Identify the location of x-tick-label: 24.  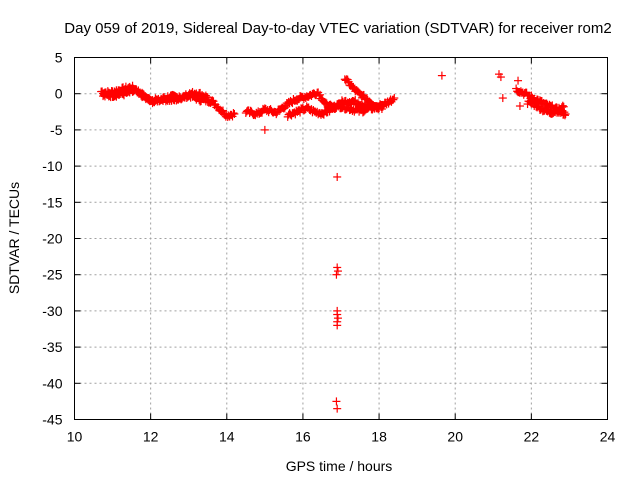
(608, 437).